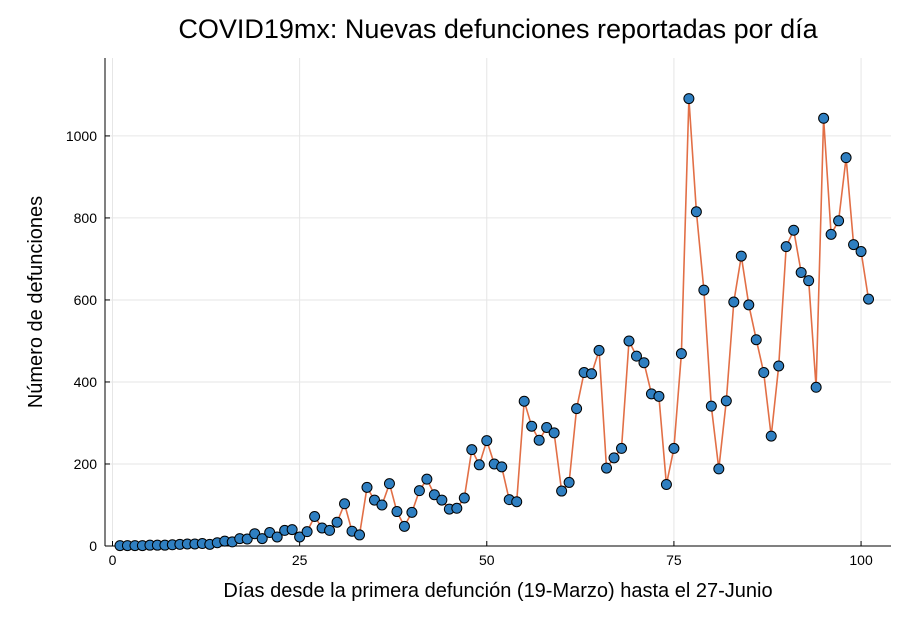 This screenshot has width=921, height=628. What do you see at coordinates (674, 560) in the screenshot?
I see `x-tick-label: 75` at bounding box center [674, 560].